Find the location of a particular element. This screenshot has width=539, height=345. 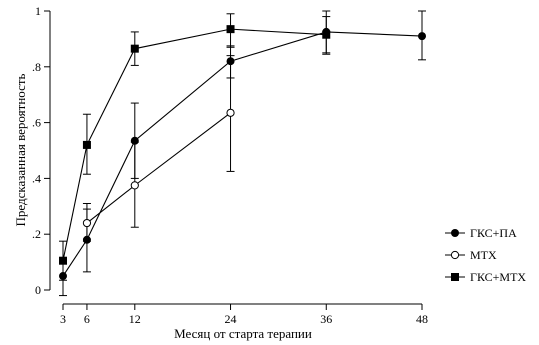

y-tick-label: .2 is located at coordinates (36, 234).